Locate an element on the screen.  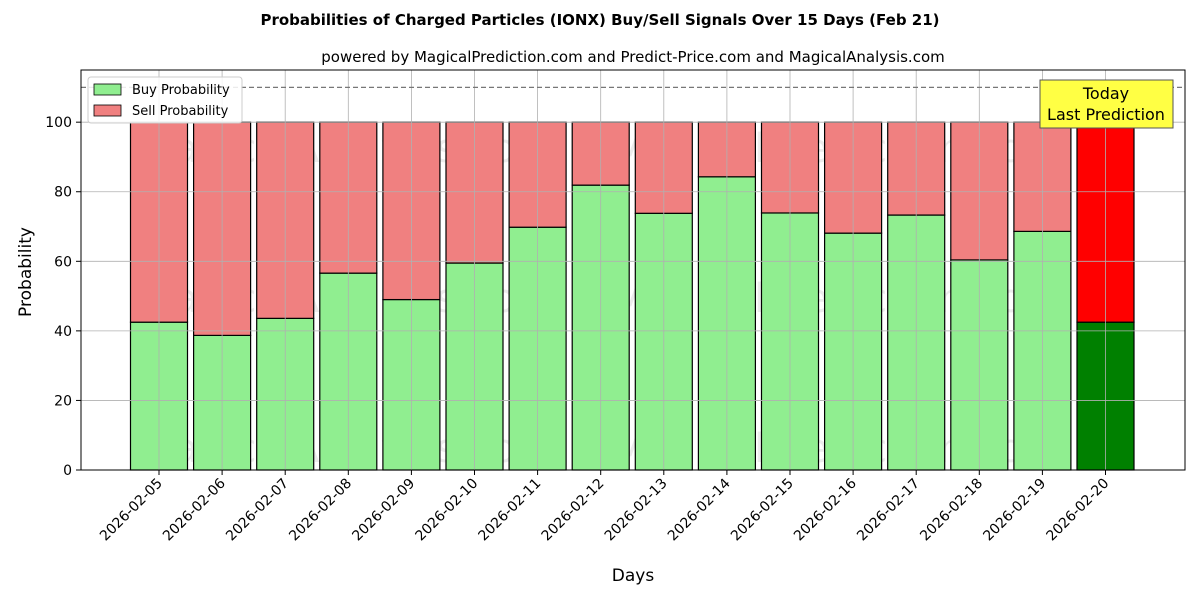
y-tick-label: 20 is located at coordinates (63, 401).